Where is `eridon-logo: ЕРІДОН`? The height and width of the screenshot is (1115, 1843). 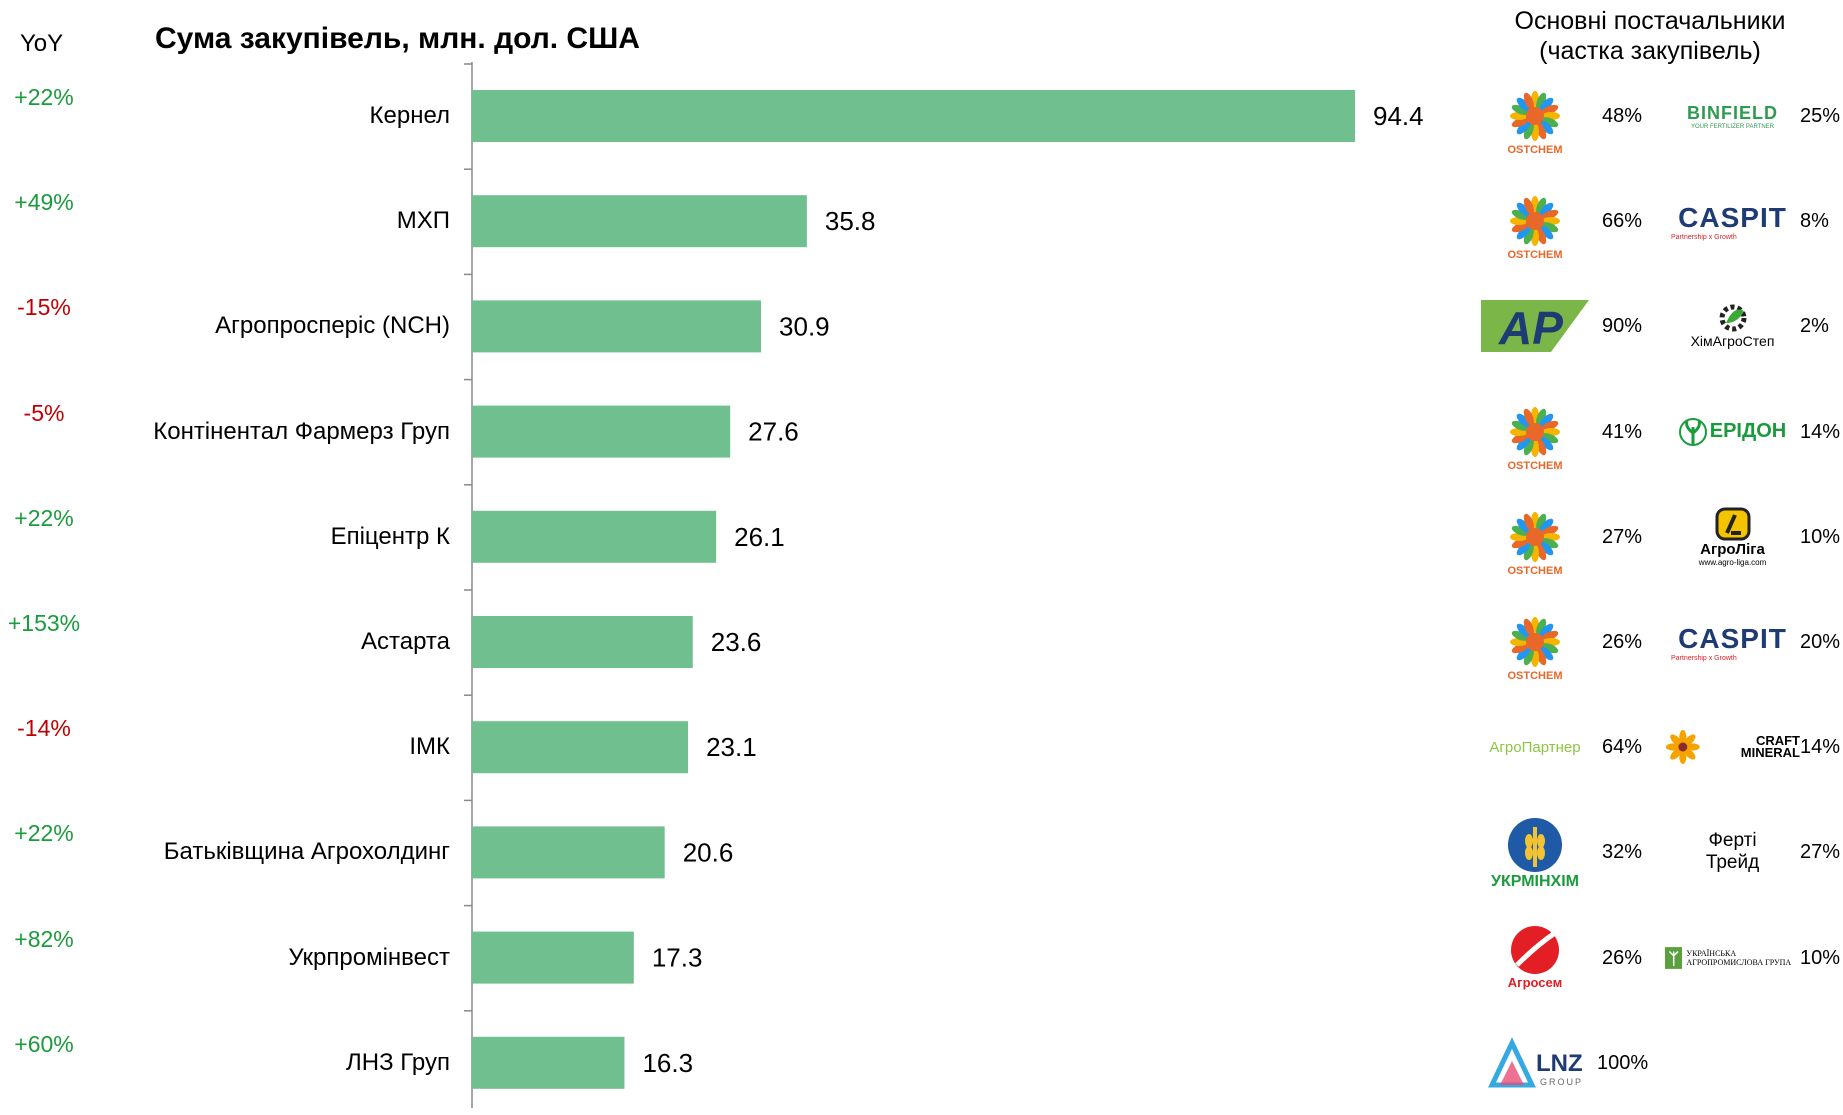 eridon-logo: ЕРІДОН is located at coordinates (1732, 432).